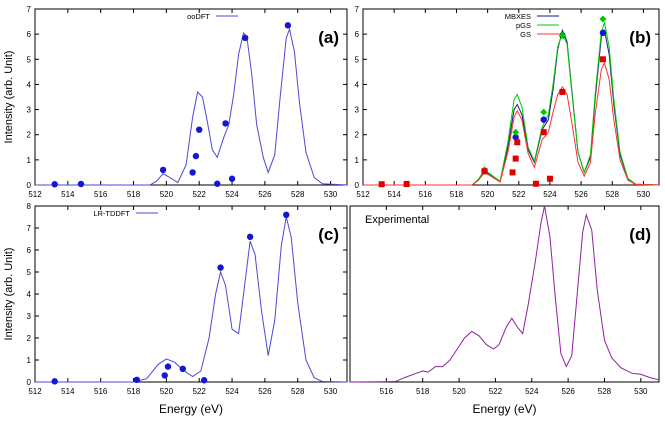 The height and width of the screenshot is (427, 665). Describe the element at coordinates (357, 135) in the screenshot. I see `panel-b-ytick-label: 2` at that location.